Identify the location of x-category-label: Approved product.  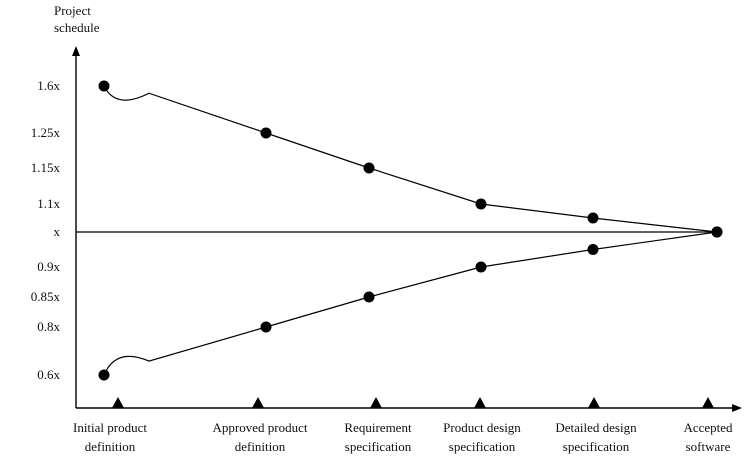
(260, 427).